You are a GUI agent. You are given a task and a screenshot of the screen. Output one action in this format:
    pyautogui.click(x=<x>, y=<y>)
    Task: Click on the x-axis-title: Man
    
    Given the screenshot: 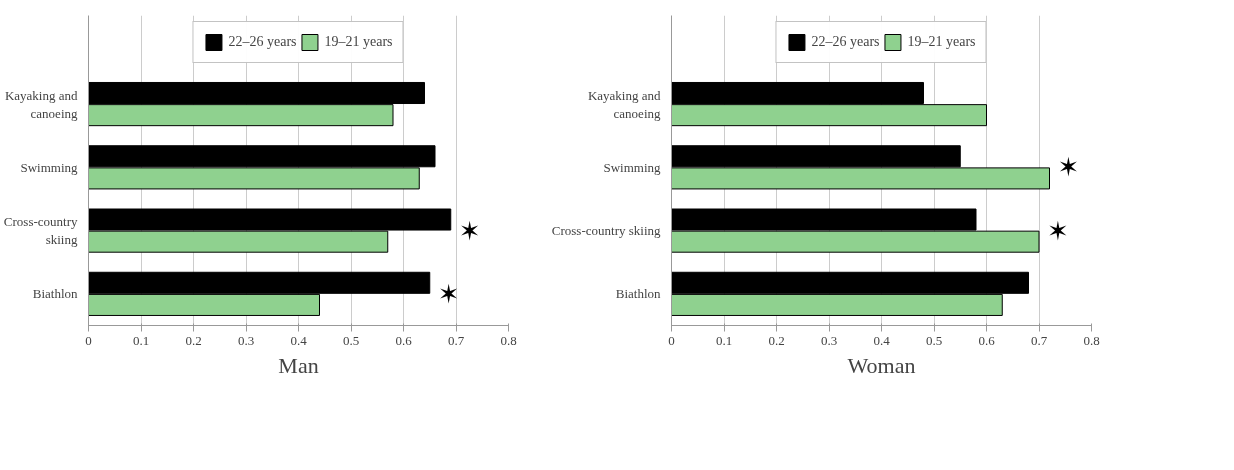 What is the action you would take?
    pyautogui.click(x=298, y=365)
    